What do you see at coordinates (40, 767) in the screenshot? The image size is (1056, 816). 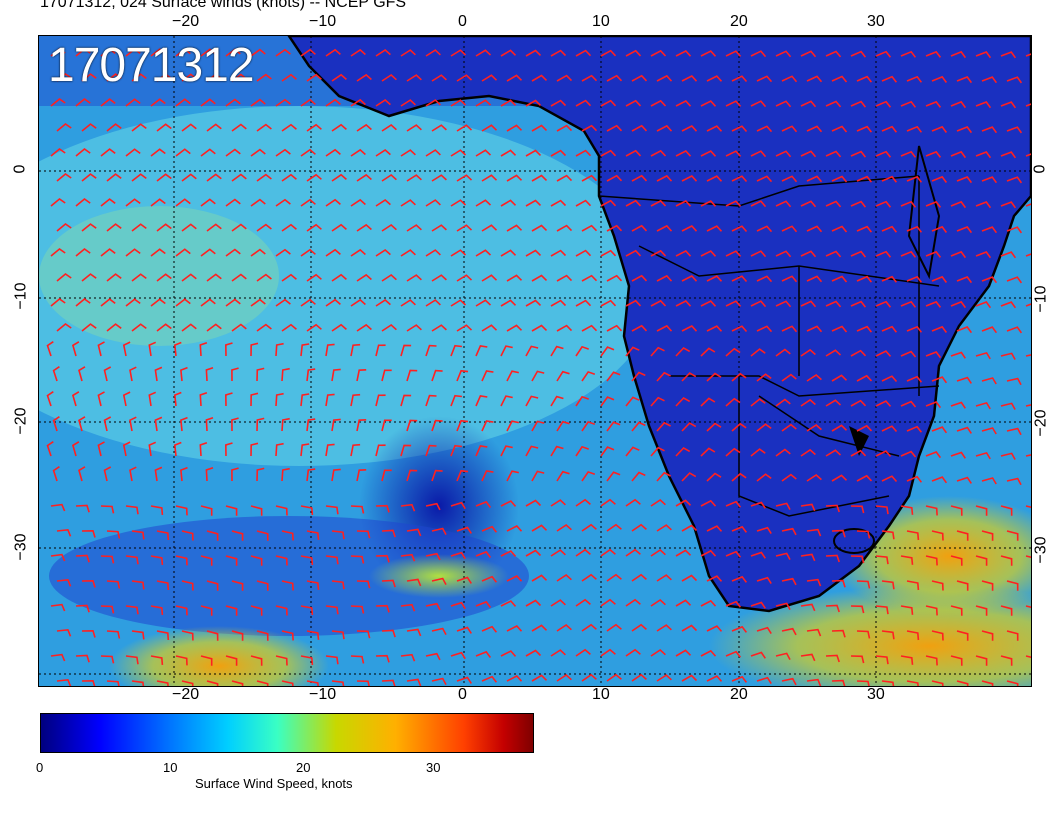 I see `colorbar-tick: 0` at bounding box center [40, 767].